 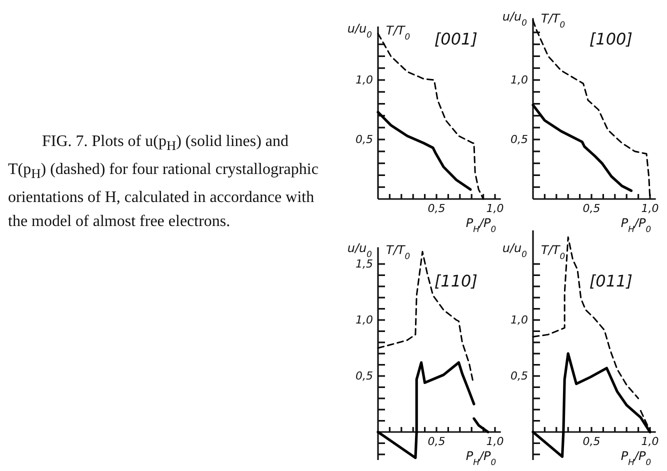 What do you see at coordinates (163, 181) in the screenshot?
I see `text: FIG. 7. Plots of u(p$_{H}$) (solid lines) and T(p$_{H}$) (dashed) for four rational crystallographic orientations of H, calculated in accordance with the model of almost free electrons.` at bounding box center [163, 181].